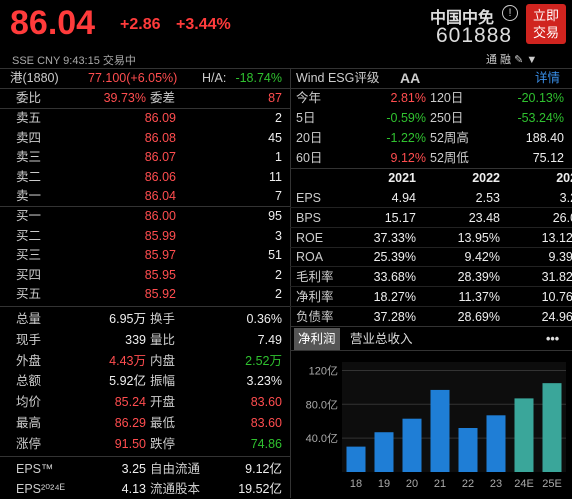 This screenshot has height=499, width=572. What do you see at coordinates (163, 319) in the screenshot?
I see `stat-label-2: 换手` at bounding box center [163, 319].